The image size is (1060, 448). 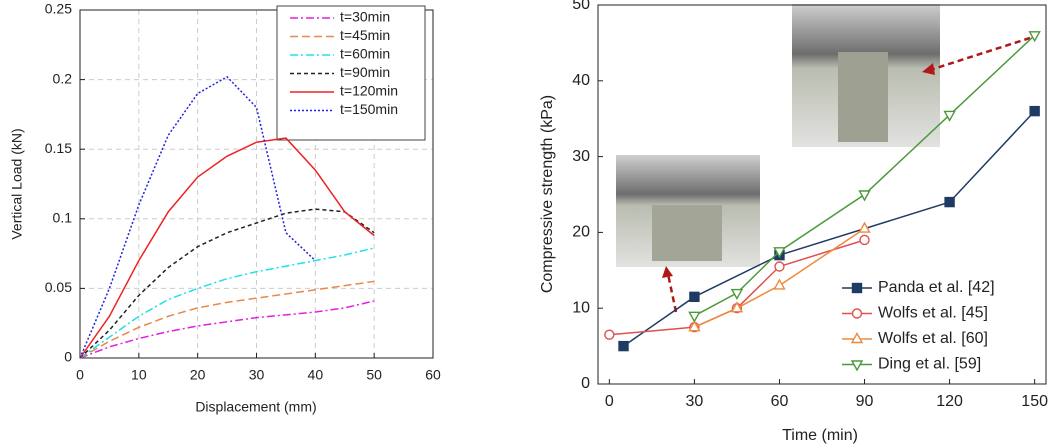 What do you see at coordinates (670, 289) in the screenshot?
I see `arrow-lower` at bounding box center [670, 289].